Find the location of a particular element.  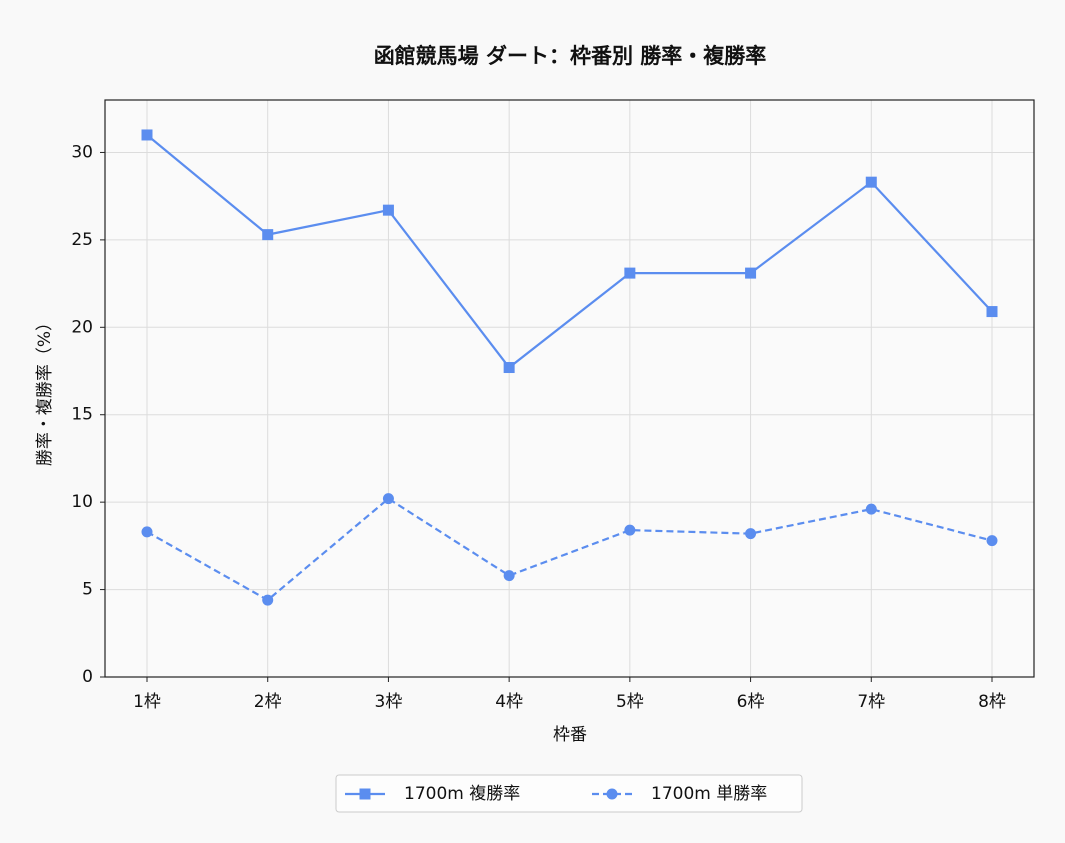

chart-title: 函館競馬場 ダート：枠番別 勝率・複勝率 is located at coordinates (570, 56).